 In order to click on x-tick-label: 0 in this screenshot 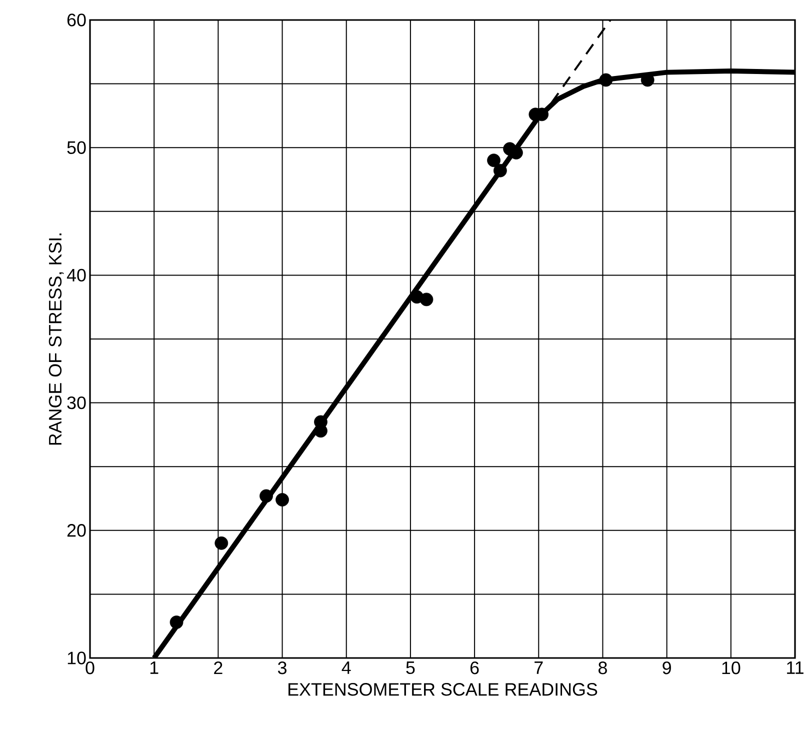, I will do `click(90, 668)`.